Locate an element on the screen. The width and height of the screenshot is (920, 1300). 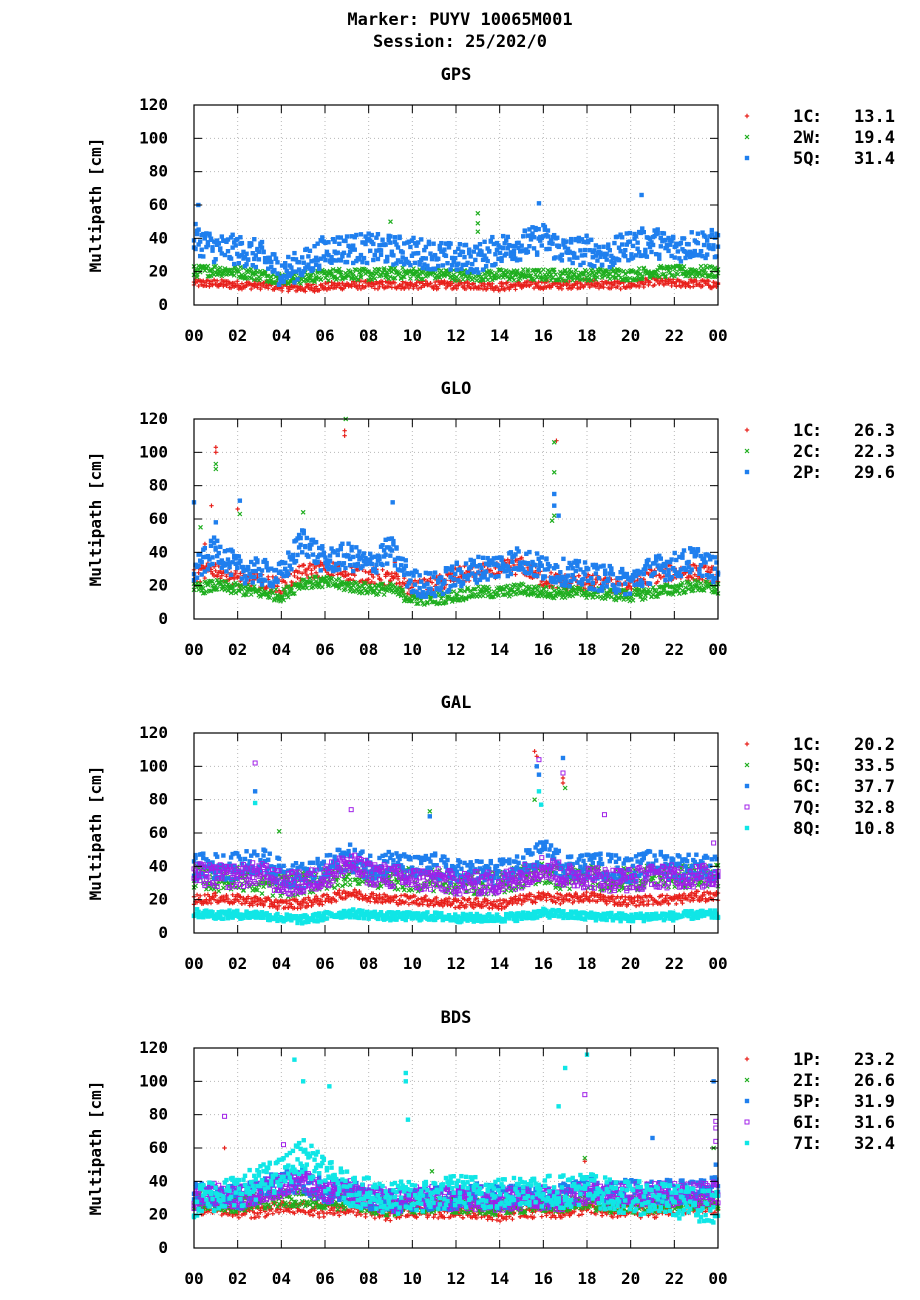
x-tick-label: 02 is located at coordinates (237, 335).